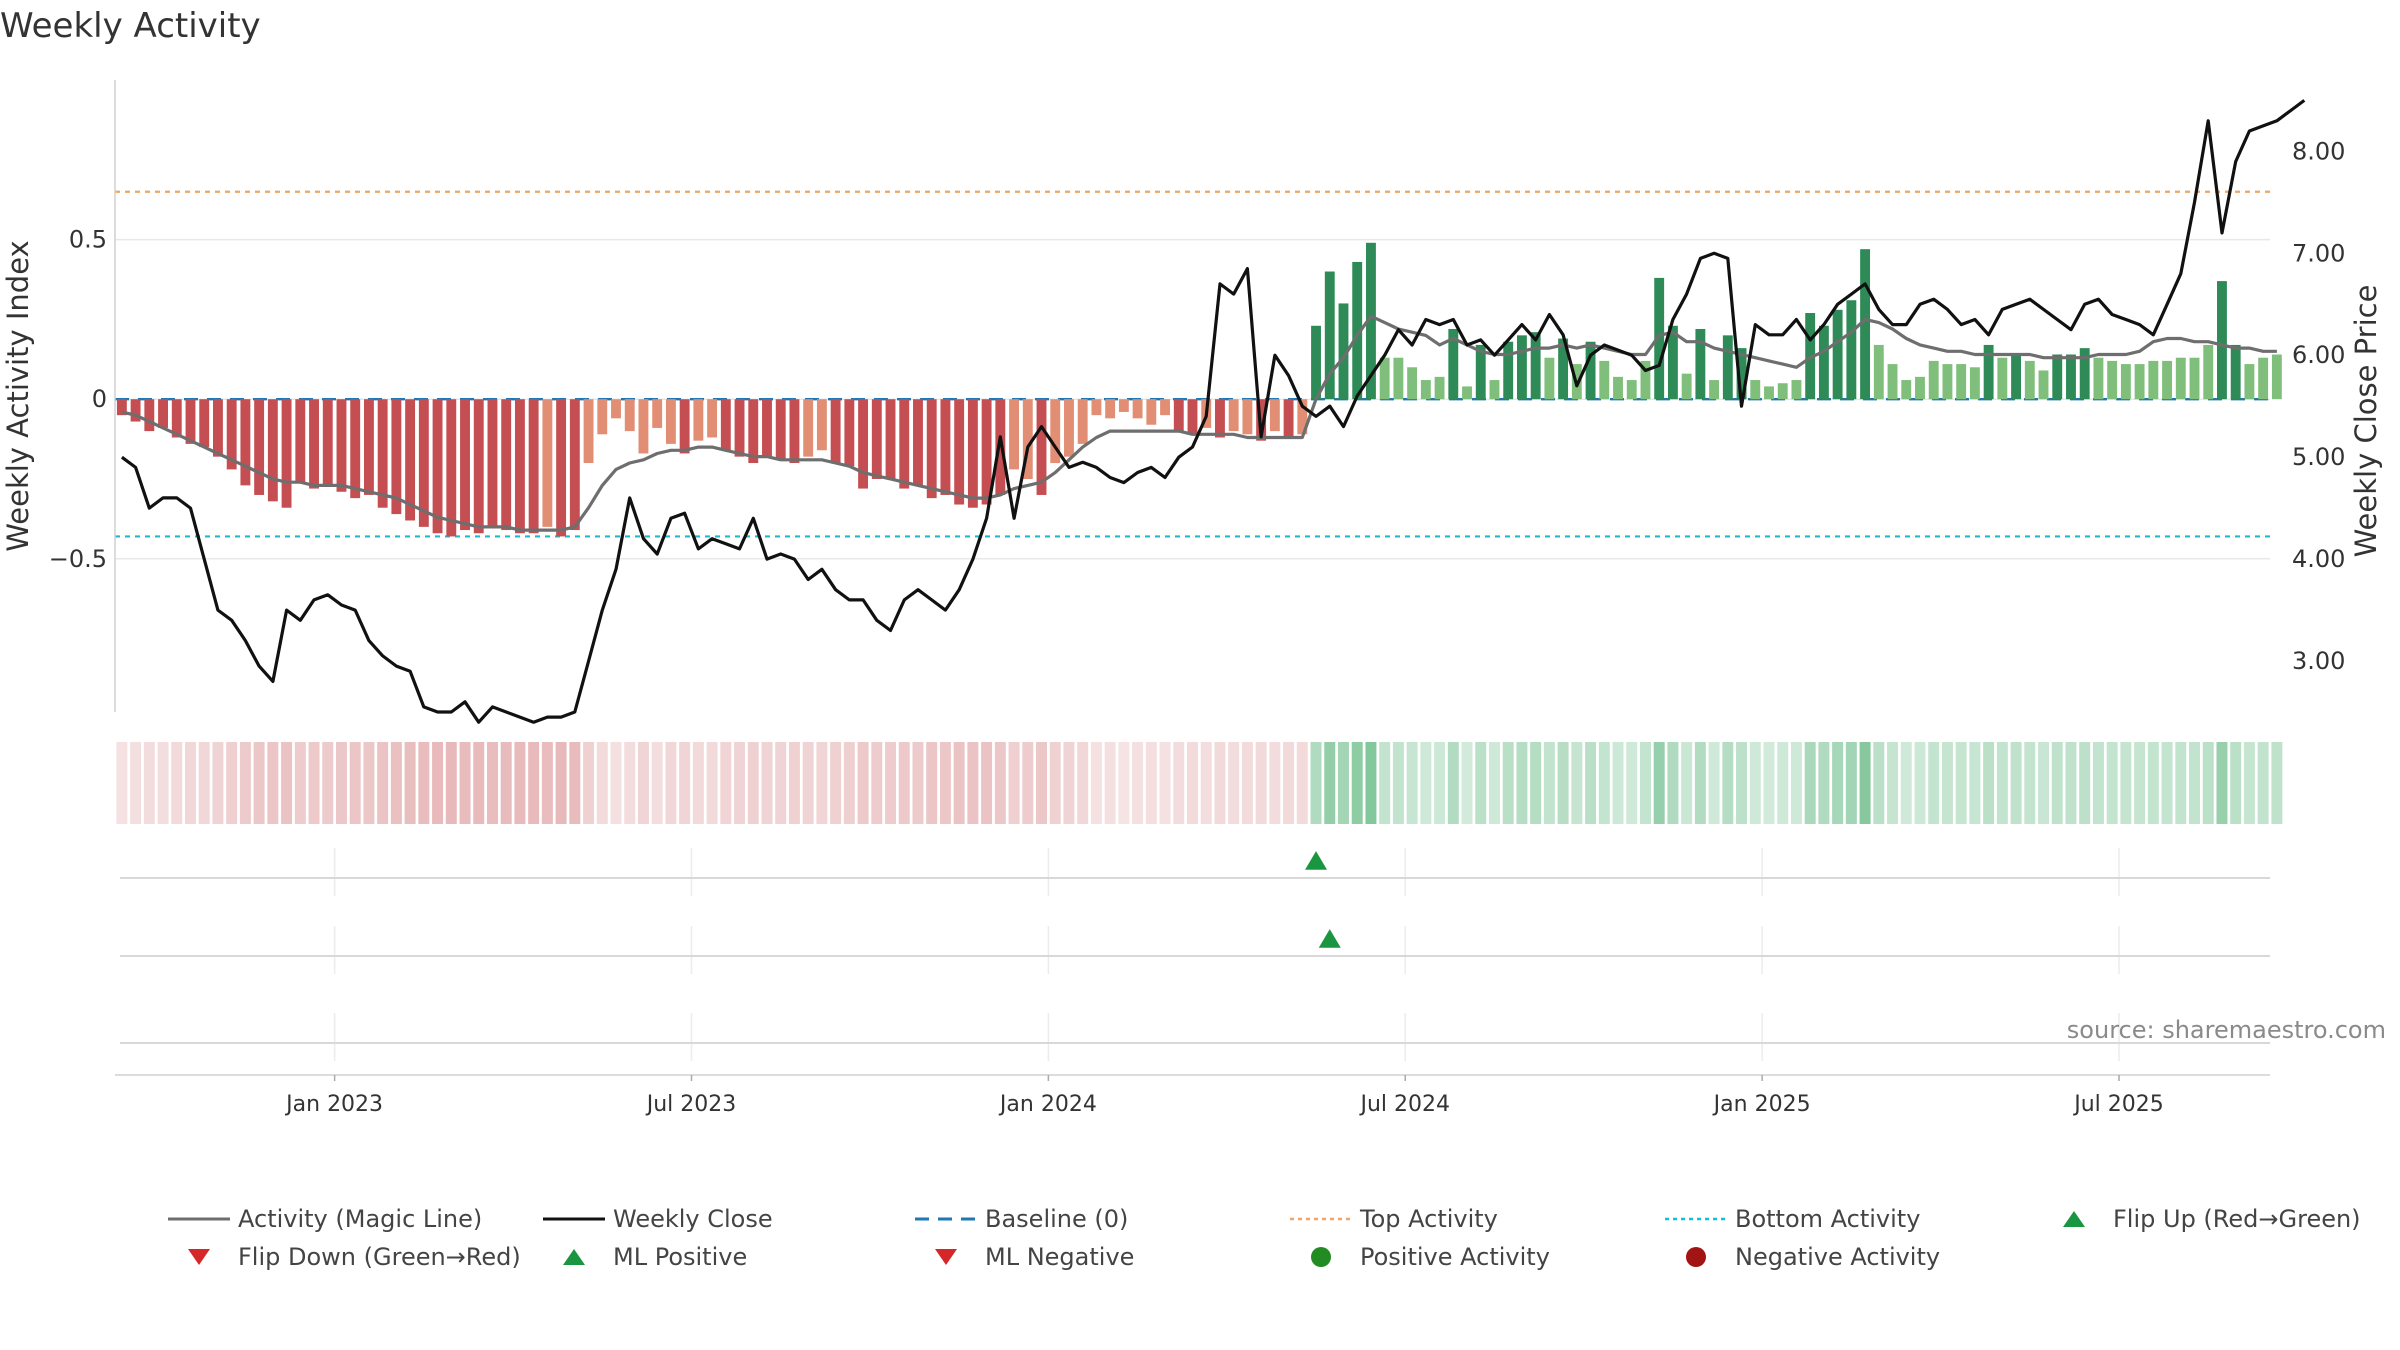 Image resolution: width=2400 pixels, height=1350 pixels. Describe the element at coordinates (2318, 151) in the screenshot. I see `y-right-tick-label: 8.00` at that location.